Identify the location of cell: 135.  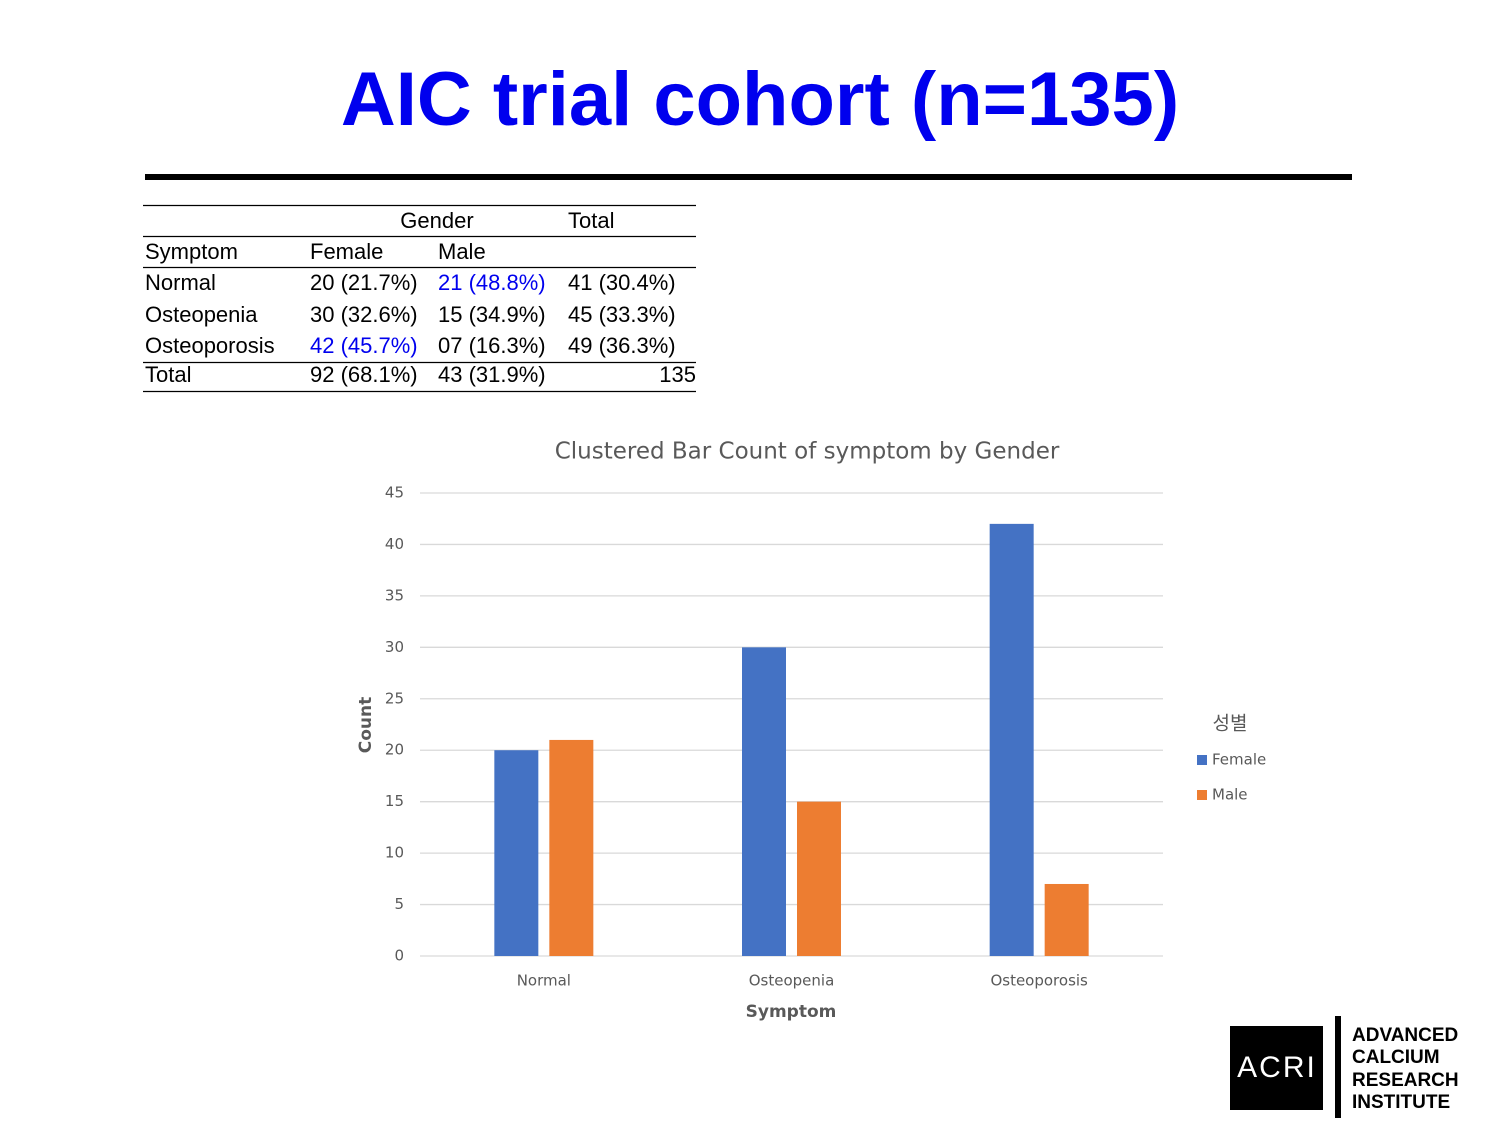
(677, 374).